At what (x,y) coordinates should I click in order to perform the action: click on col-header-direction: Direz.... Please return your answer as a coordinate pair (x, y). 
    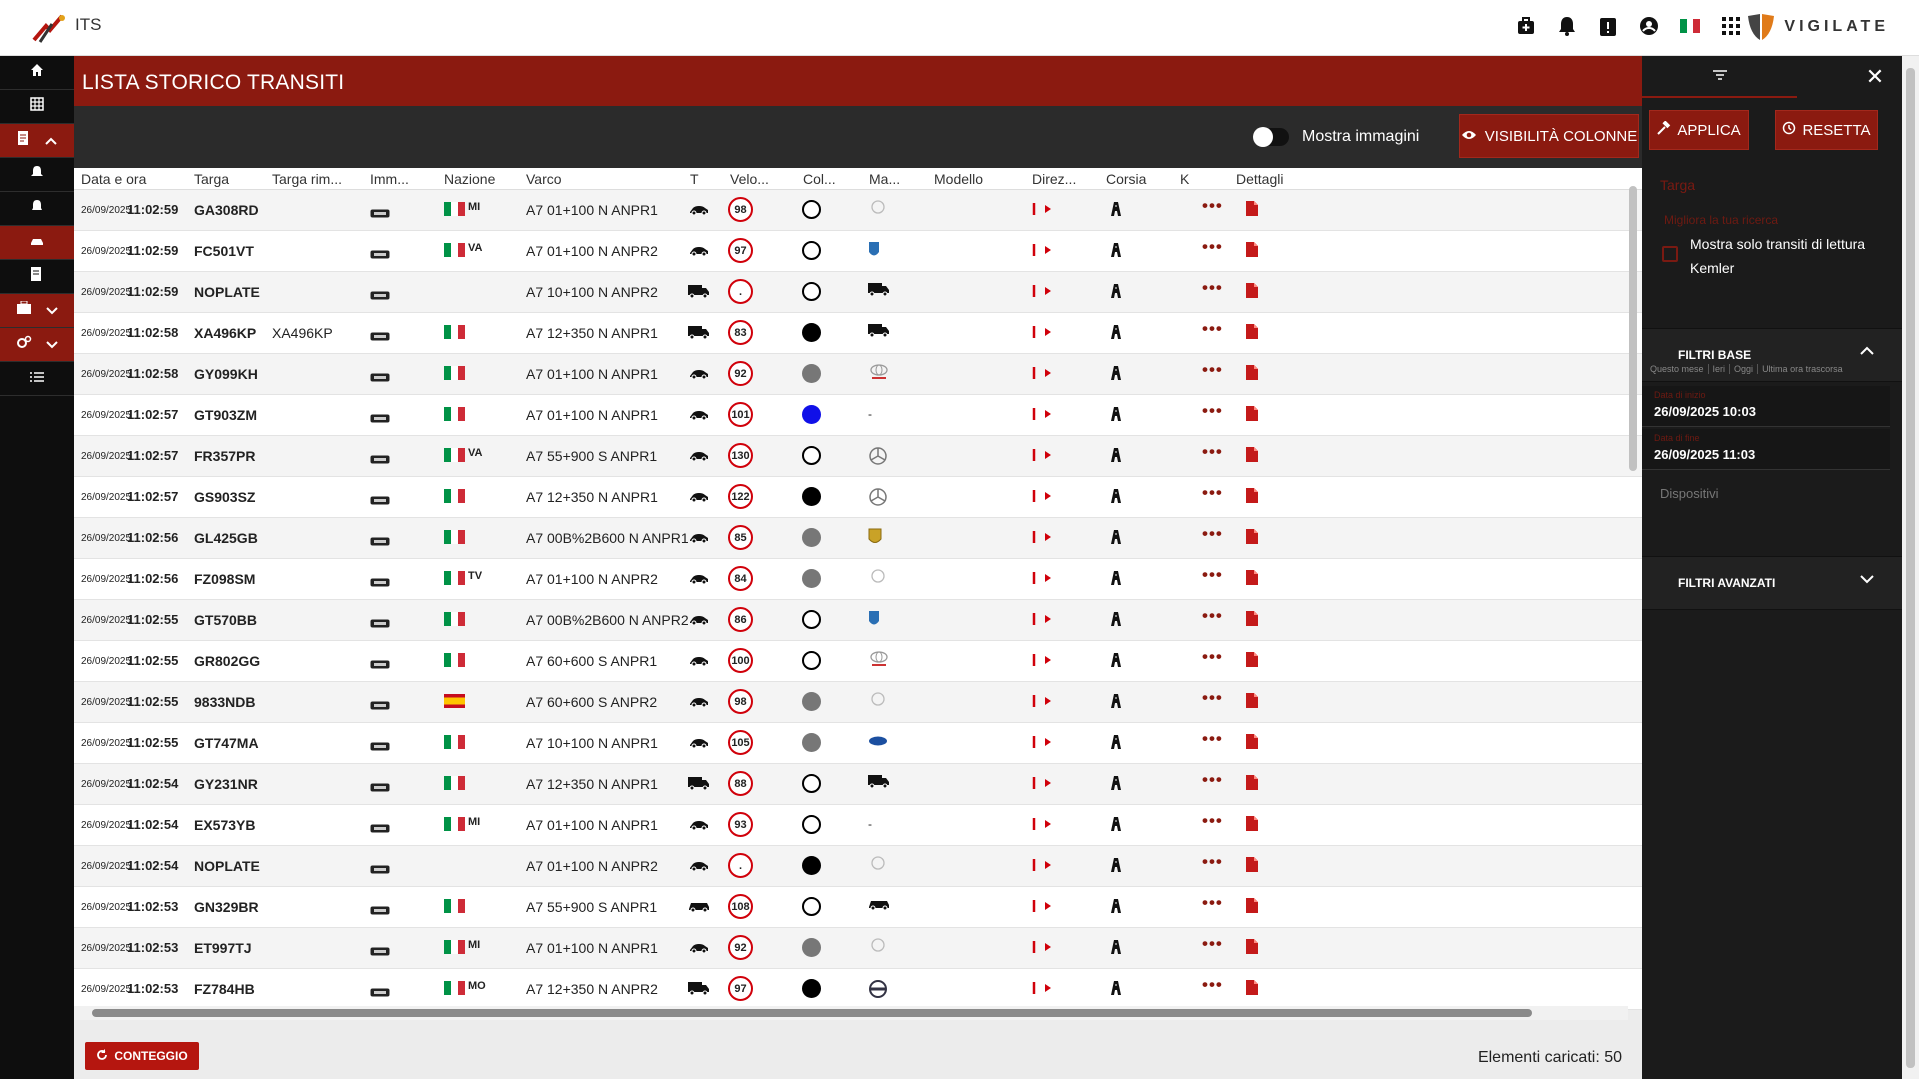
    Looking at the image, I should click on (1054, 179).